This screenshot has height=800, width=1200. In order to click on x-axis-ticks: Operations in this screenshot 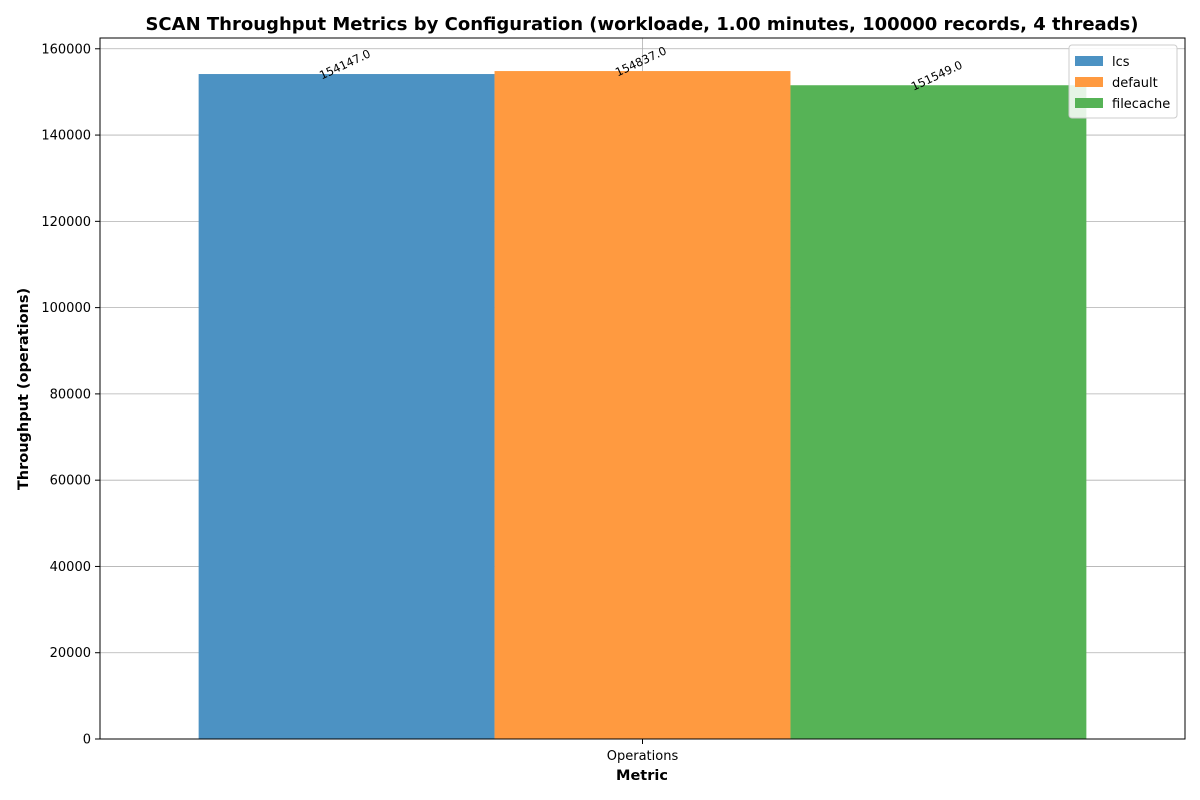, I will do `click(643, 751)`.